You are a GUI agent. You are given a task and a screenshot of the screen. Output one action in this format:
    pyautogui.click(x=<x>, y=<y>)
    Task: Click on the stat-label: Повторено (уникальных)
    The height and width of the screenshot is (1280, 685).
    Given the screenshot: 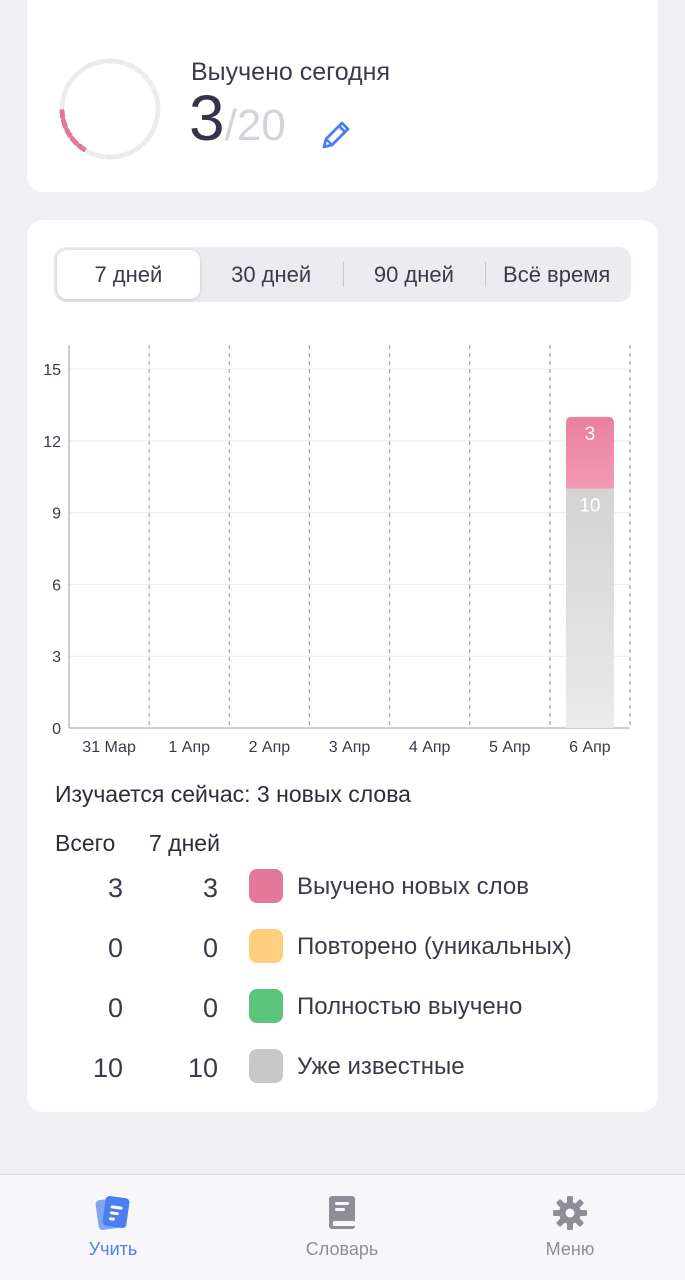 What is the action you would take?
    pyautogui.click(x=434, y=946)
    